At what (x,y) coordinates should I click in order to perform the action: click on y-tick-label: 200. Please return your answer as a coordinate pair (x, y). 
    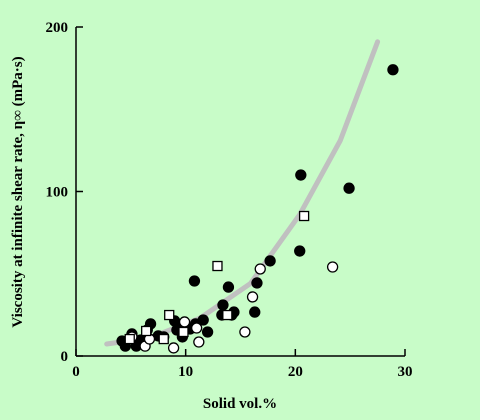
    Looking at the image, I should click on (57, 28).